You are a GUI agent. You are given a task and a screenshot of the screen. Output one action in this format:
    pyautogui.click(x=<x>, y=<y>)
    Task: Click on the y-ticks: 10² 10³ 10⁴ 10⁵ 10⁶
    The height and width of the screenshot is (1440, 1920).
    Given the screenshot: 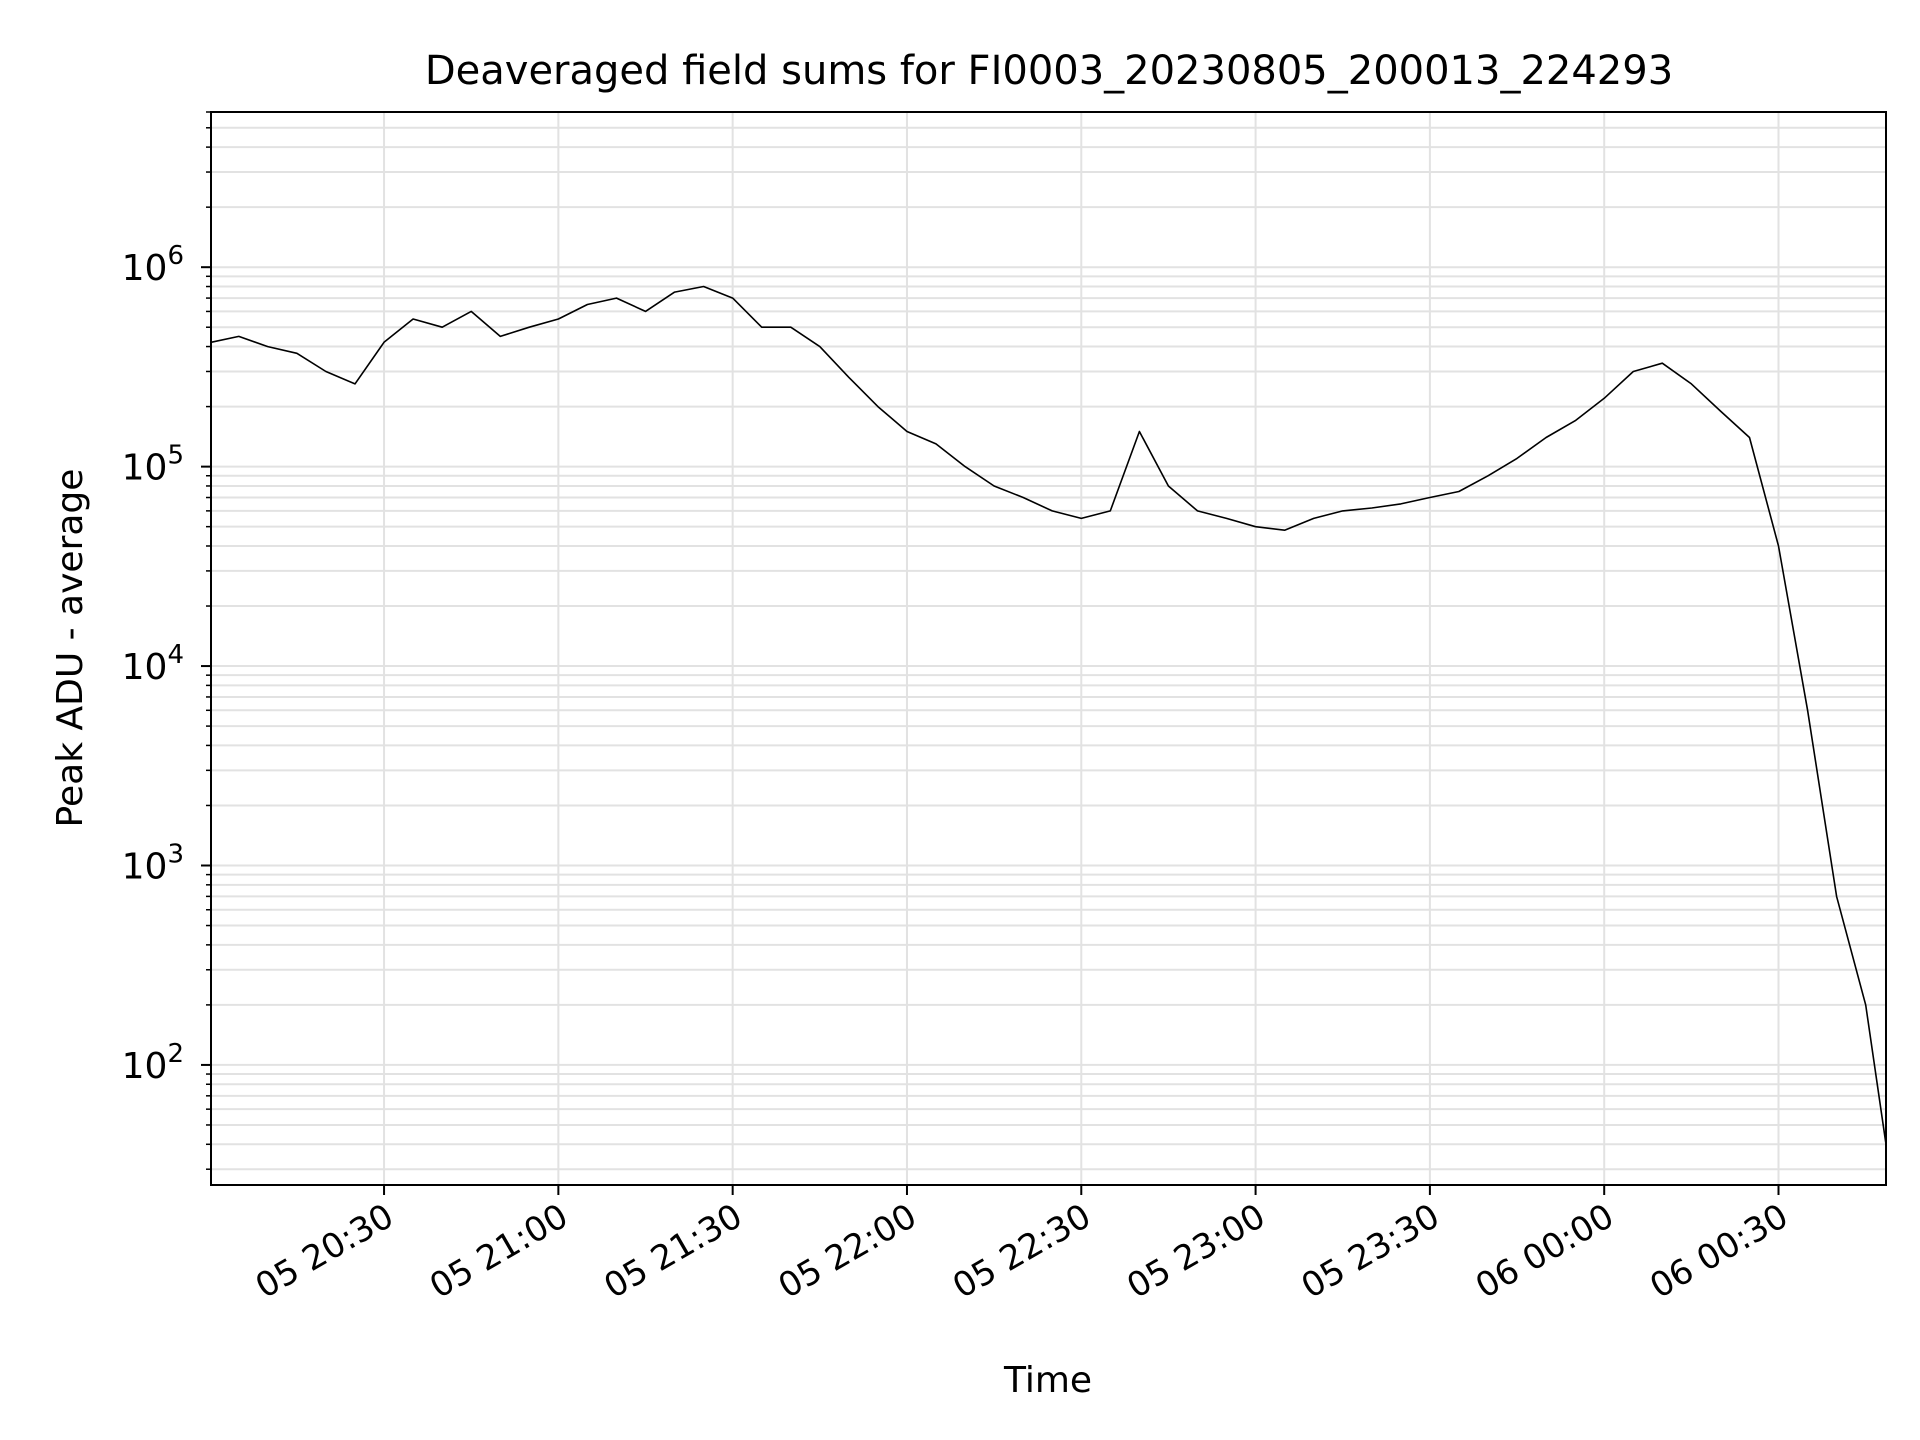 What is the action you would take?
    pyautogui.click(x=166, y=640)
    